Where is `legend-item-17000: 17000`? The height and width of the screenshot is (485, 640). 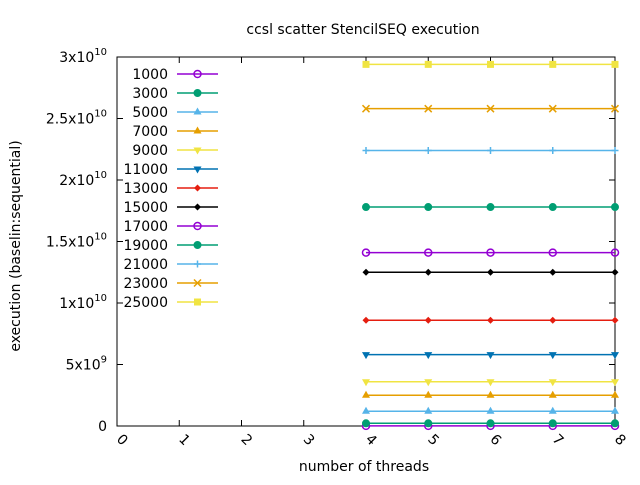 legend-item-17000: 17000 is located at coordinates (170, 227).